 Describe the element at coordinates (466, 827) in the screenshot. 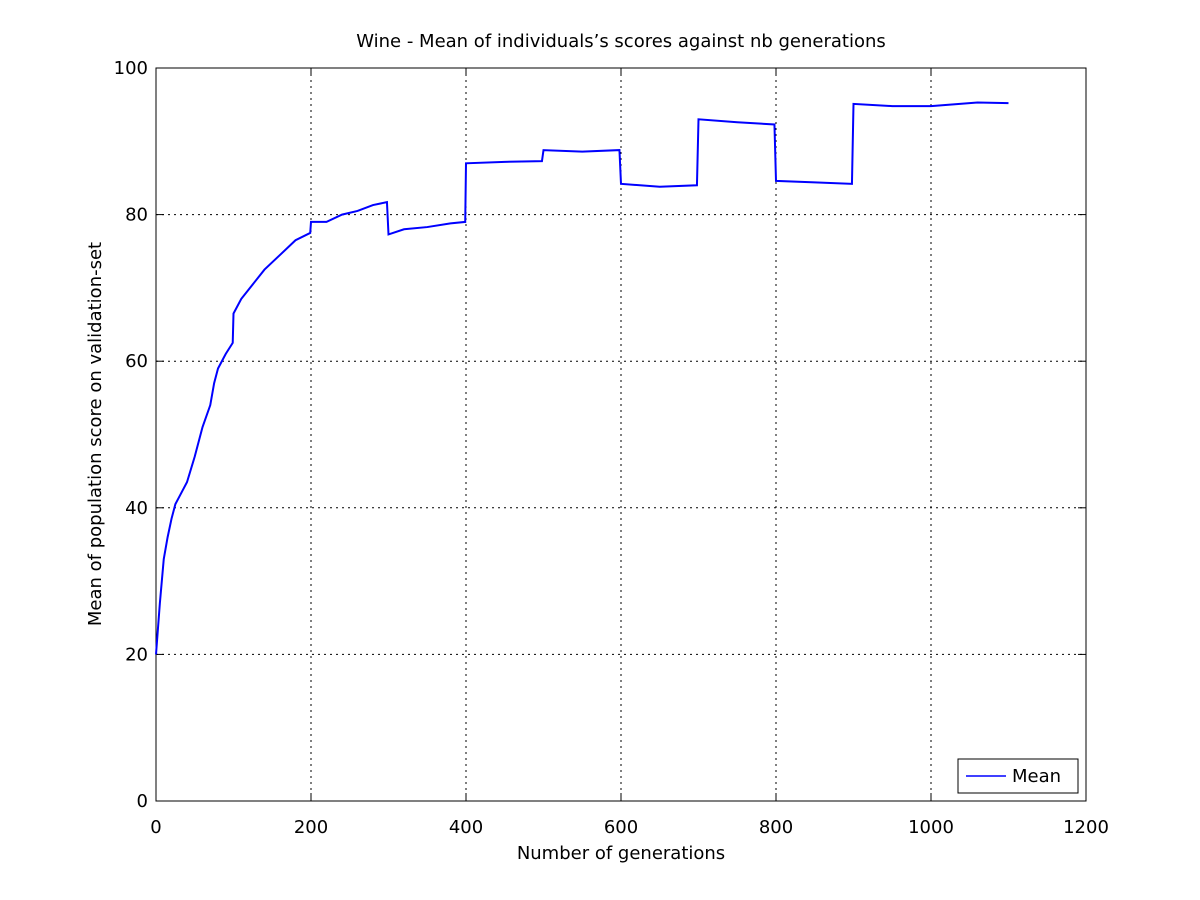

I see `x-tick-label: 400` at that location.